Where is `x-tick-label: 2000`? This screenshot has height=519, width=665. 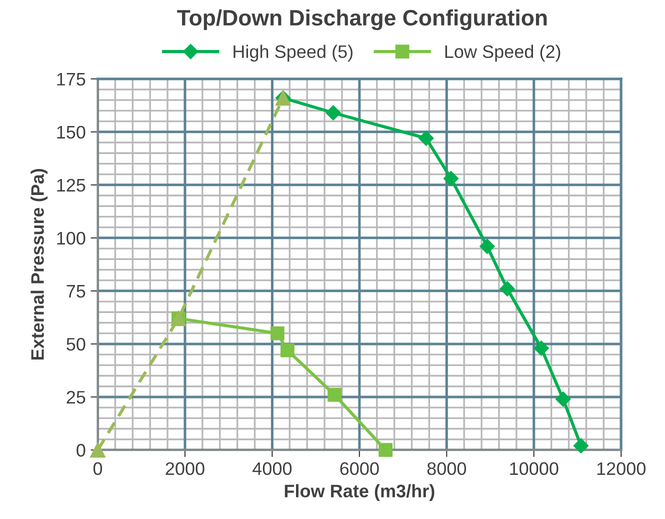
x-tick-label: 2000 is located at coordinates (185, 469).